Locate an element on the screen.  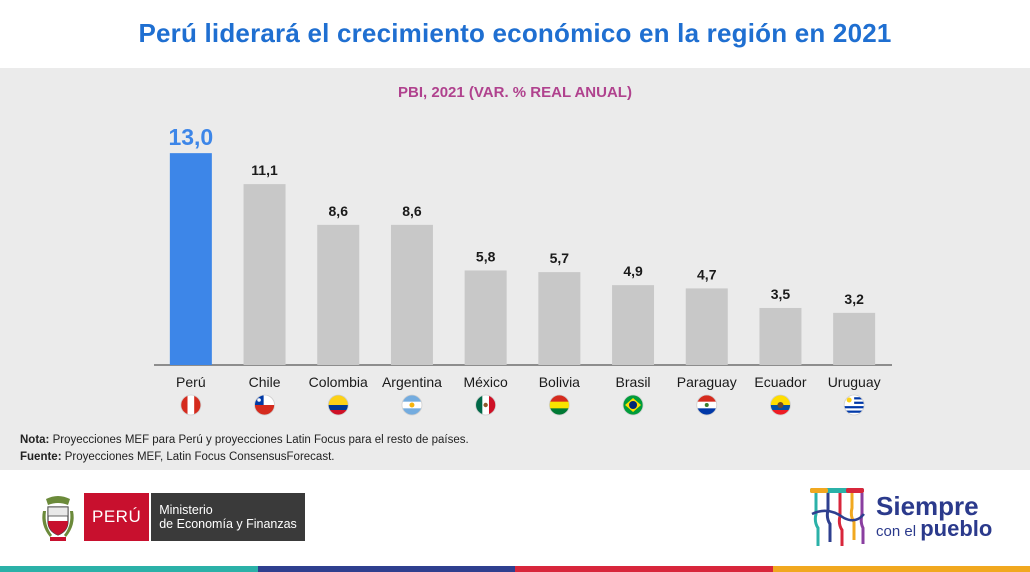
slogan-main: Siempre is located at coordinates (927, 505).